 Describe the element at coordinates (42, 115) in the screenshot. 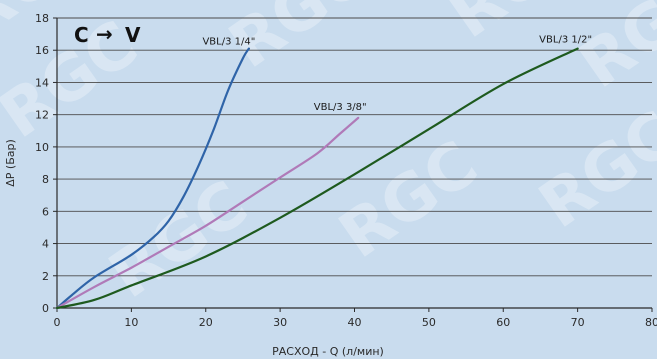

I see `y-tick-label: 12` at that location.